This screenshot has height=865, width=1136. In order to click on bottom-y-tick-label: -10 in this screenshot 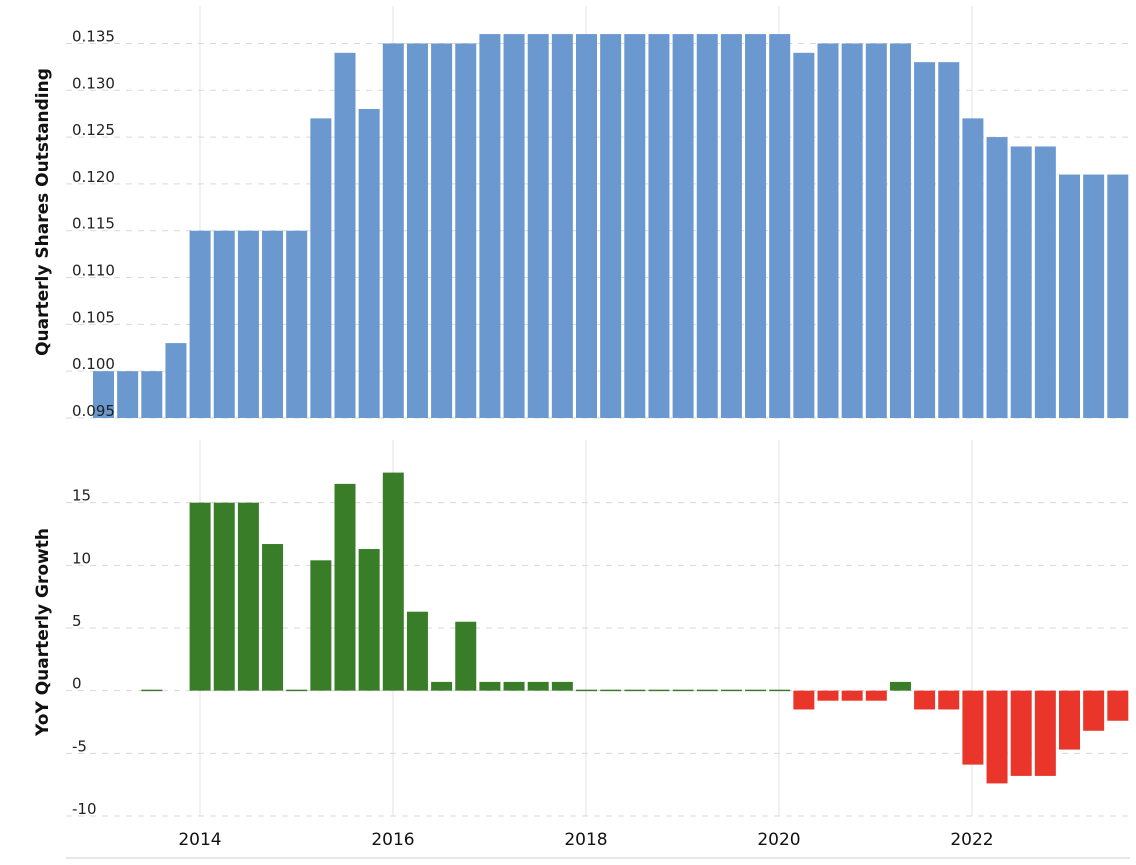, I will do `click(84, 809)`.